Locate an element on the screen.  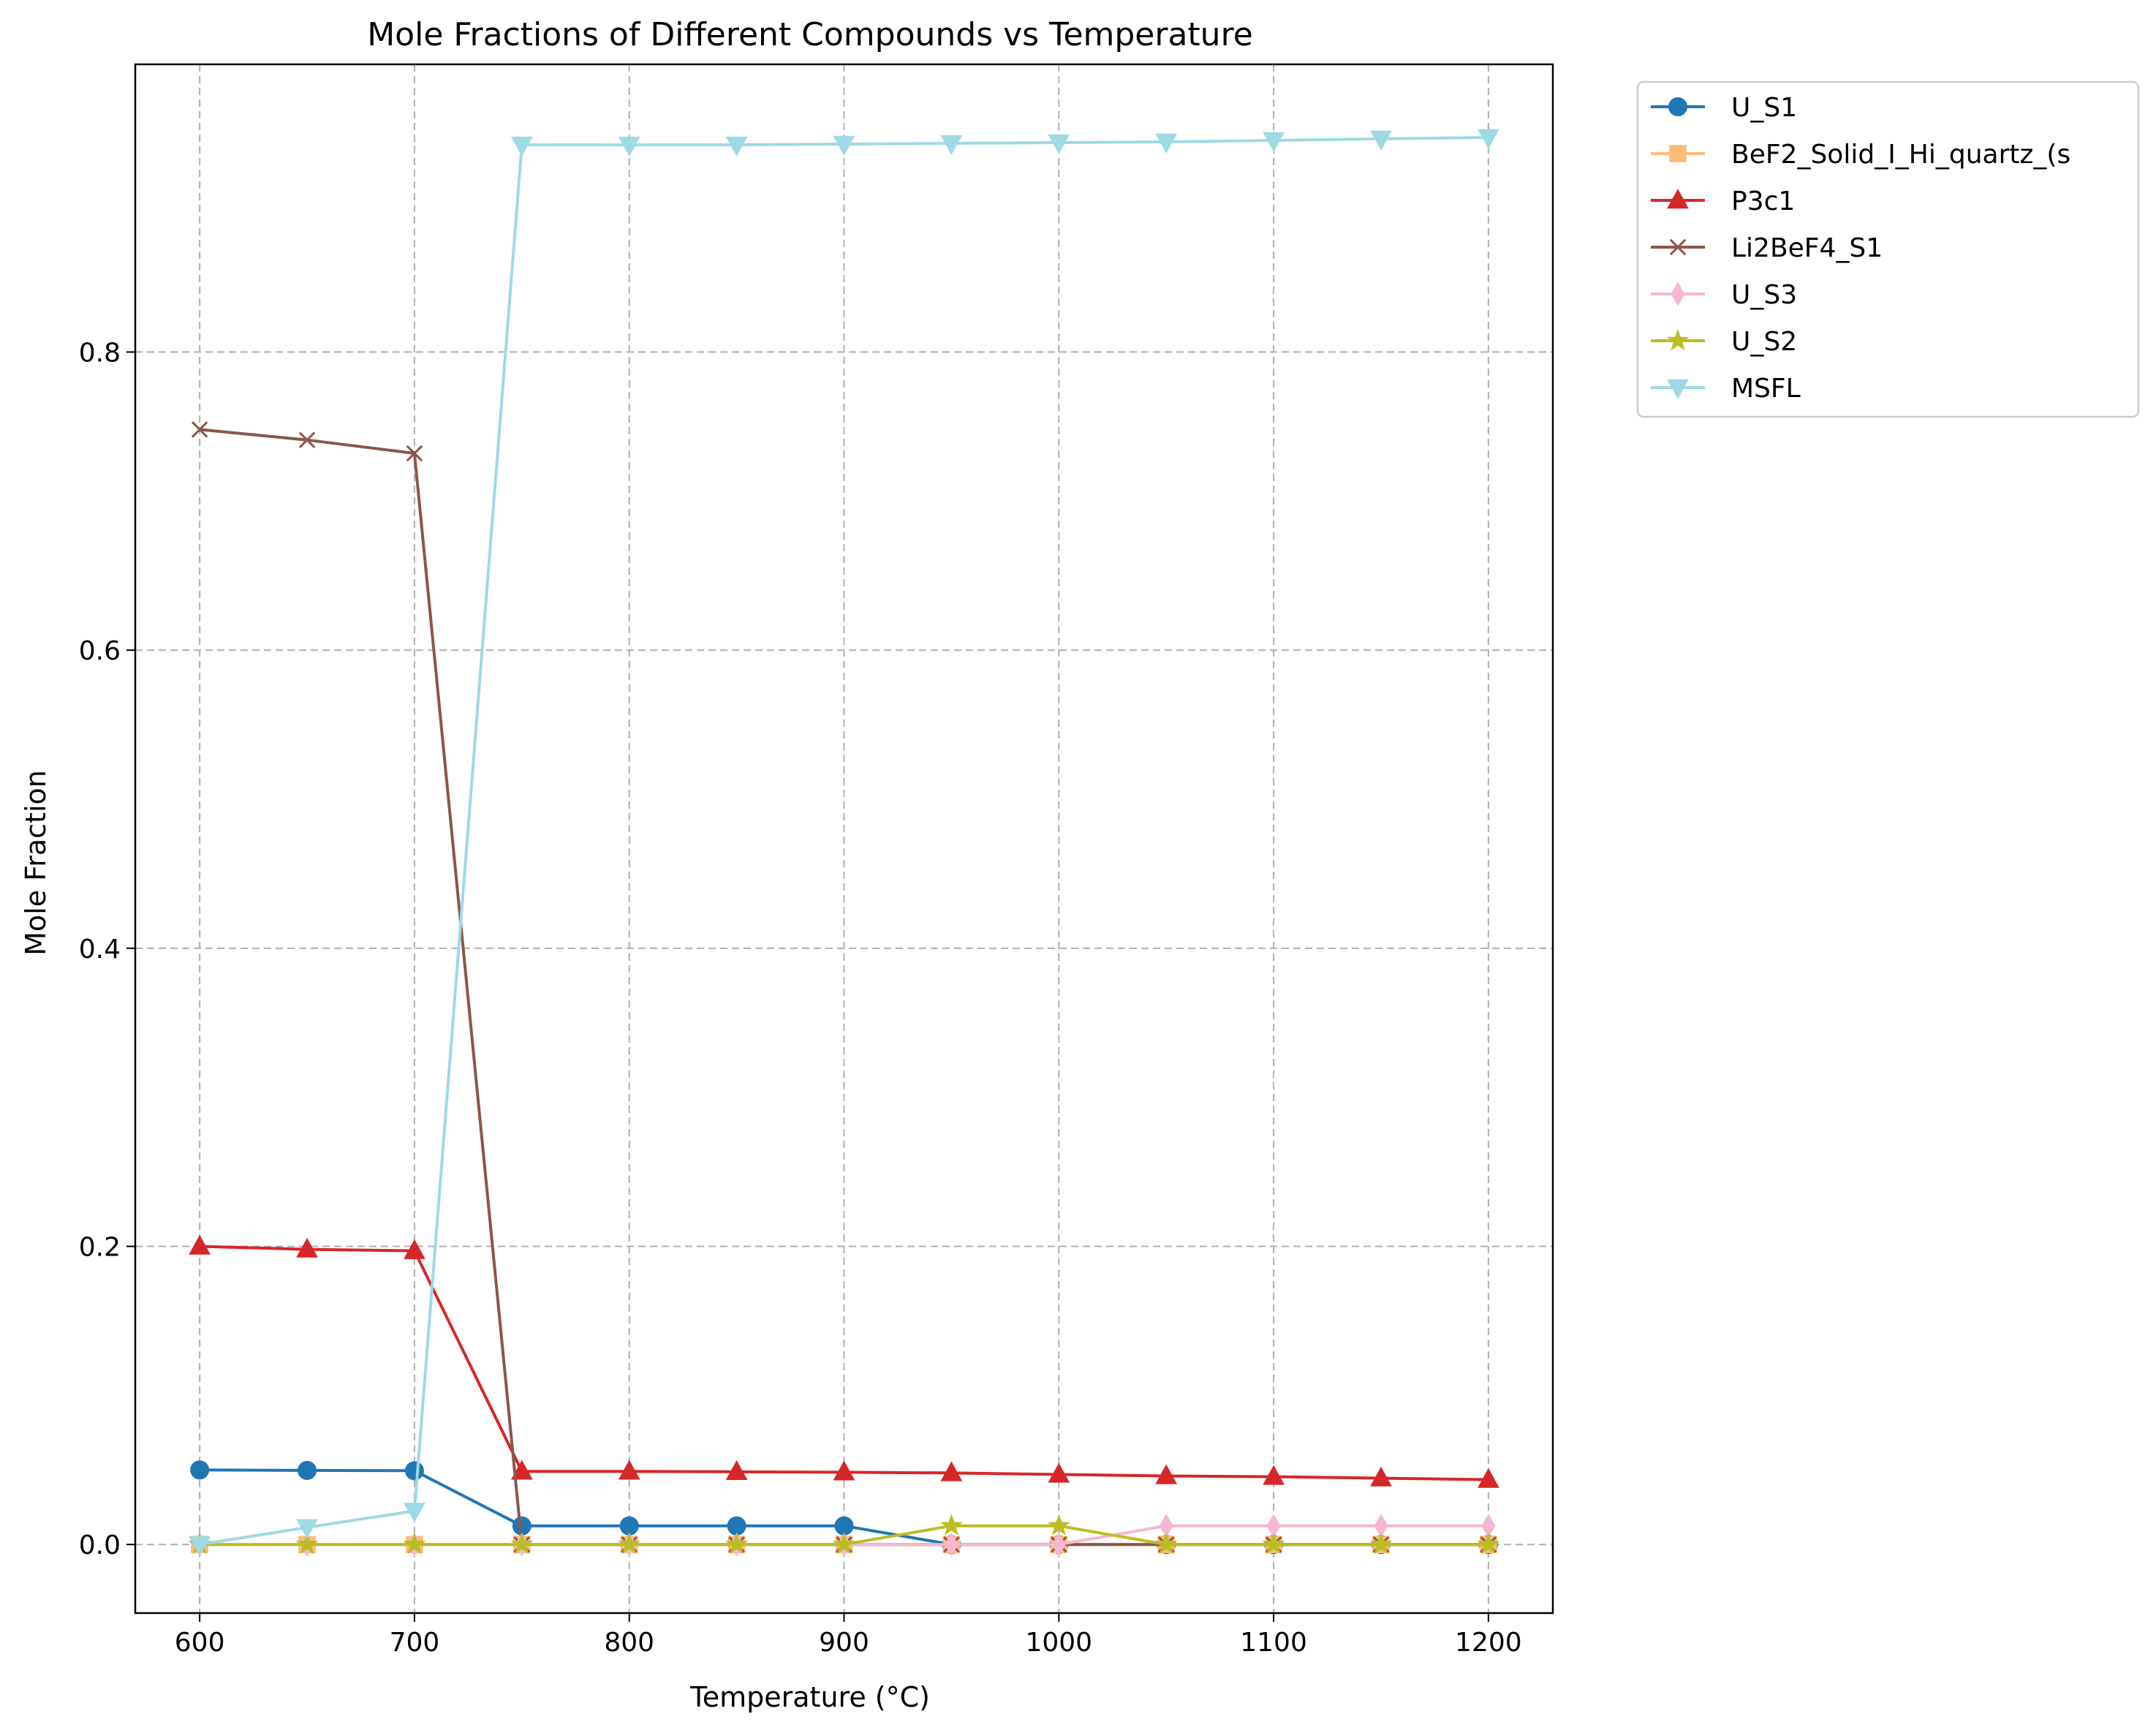
y-tick-label: 0.8 is located at coordinates (100, 353).